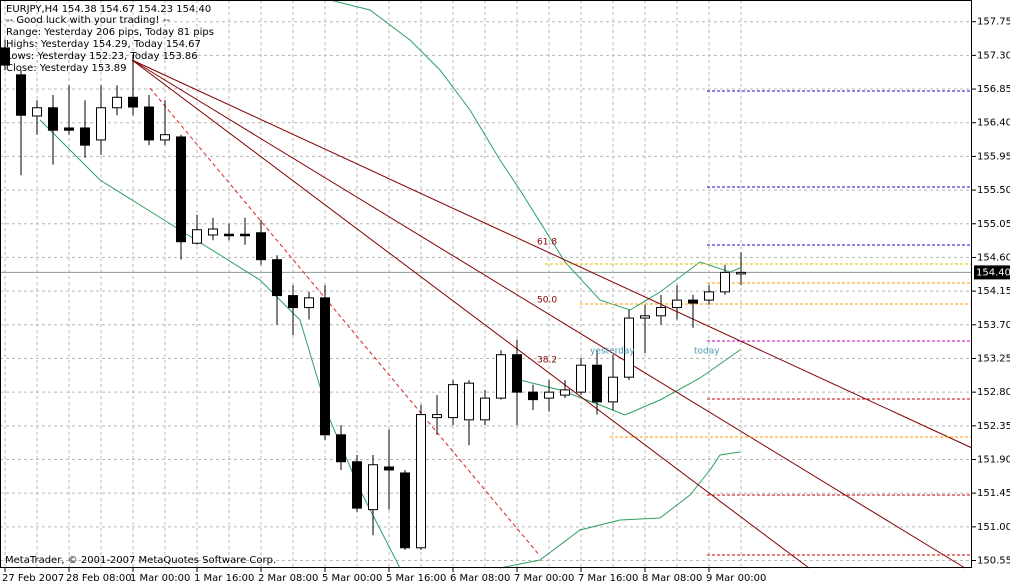 The width and height of the screenshot is (1010, 584). What do you see at coordinates (416, 578) in the screenshot?
I see `x-tick-label: 5 Mar 16:00` at bounding box center [416, 578].